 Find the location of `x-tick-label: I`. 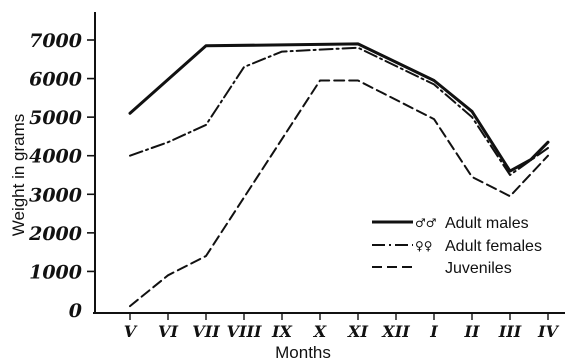

x-tick-label: I is located at coordinates (433, 331).